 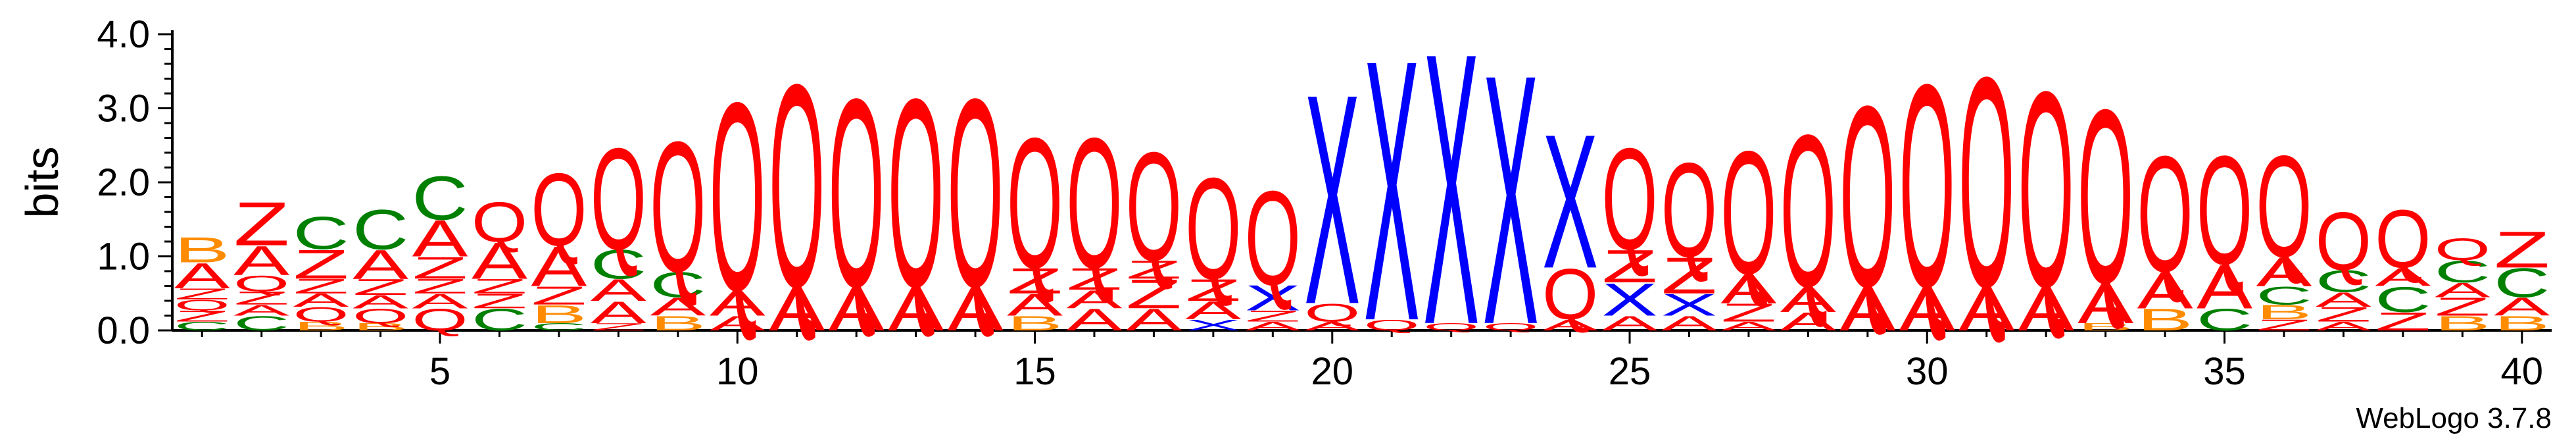 I want to click on x-tick-label: 30, so click(x=1927, y=371).